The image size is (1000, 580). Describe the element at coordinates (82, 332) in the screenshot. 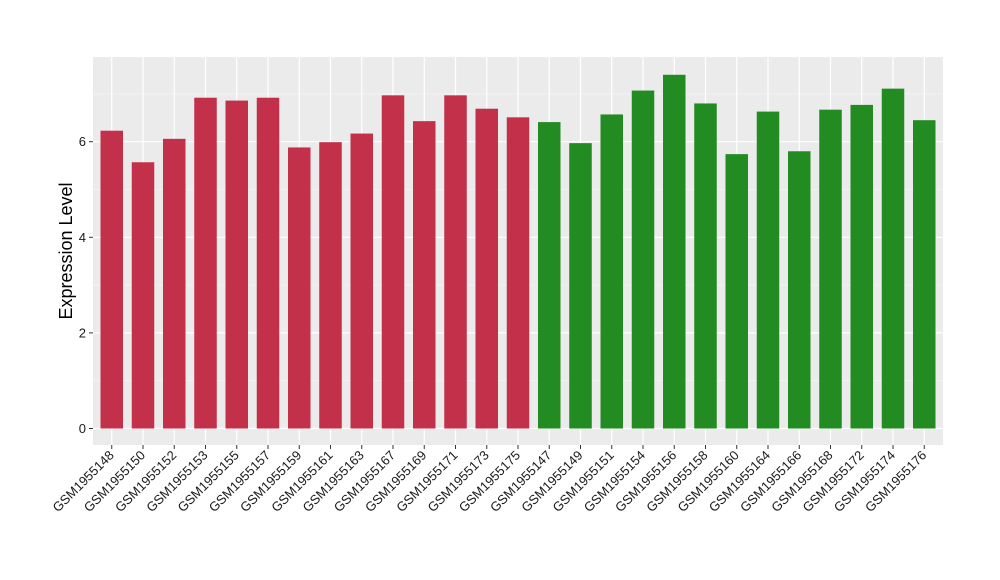

I see `y-tick-label: 2` at that location.